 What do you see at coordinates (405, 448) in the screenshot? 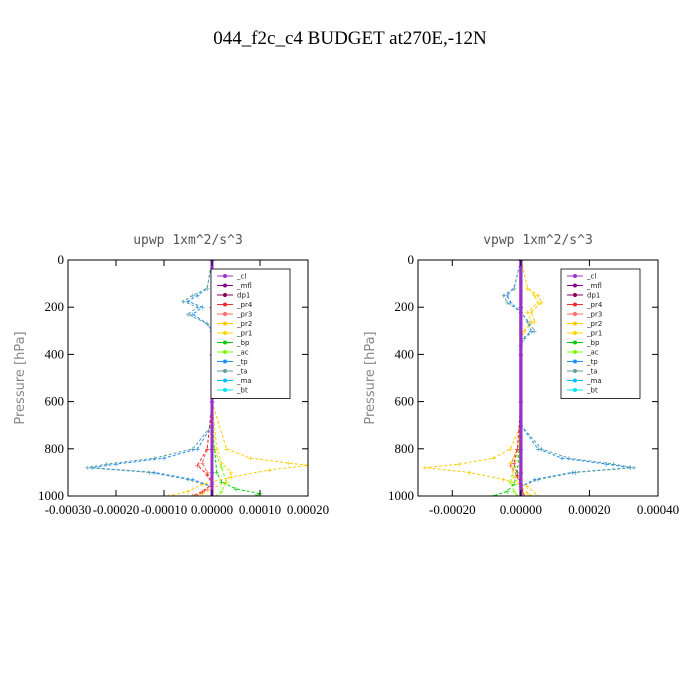
I see `y-tick-label: 800` at bounding box center [405, 448].